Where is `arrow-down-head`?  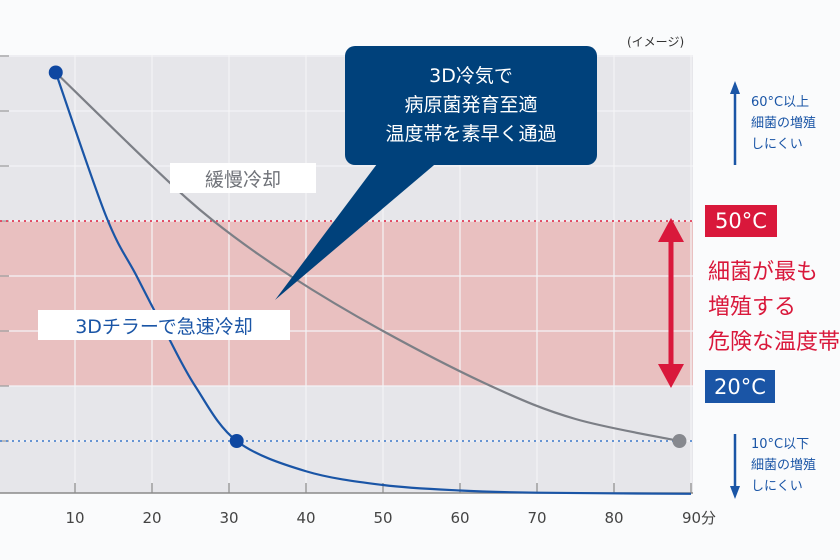
arrow-down-head is located at coordinates (671, 376).